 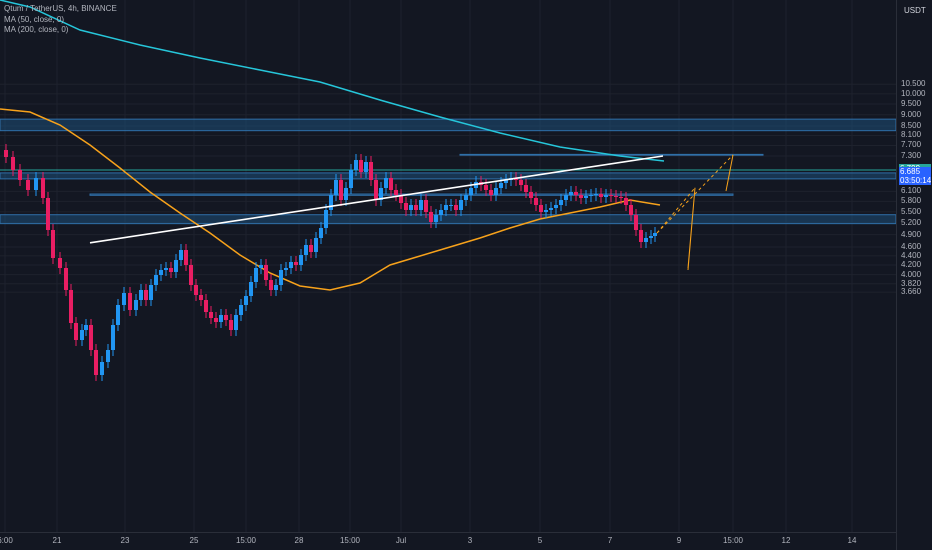 I want to click on projection-down-arrow, so click(x=676, y=210).